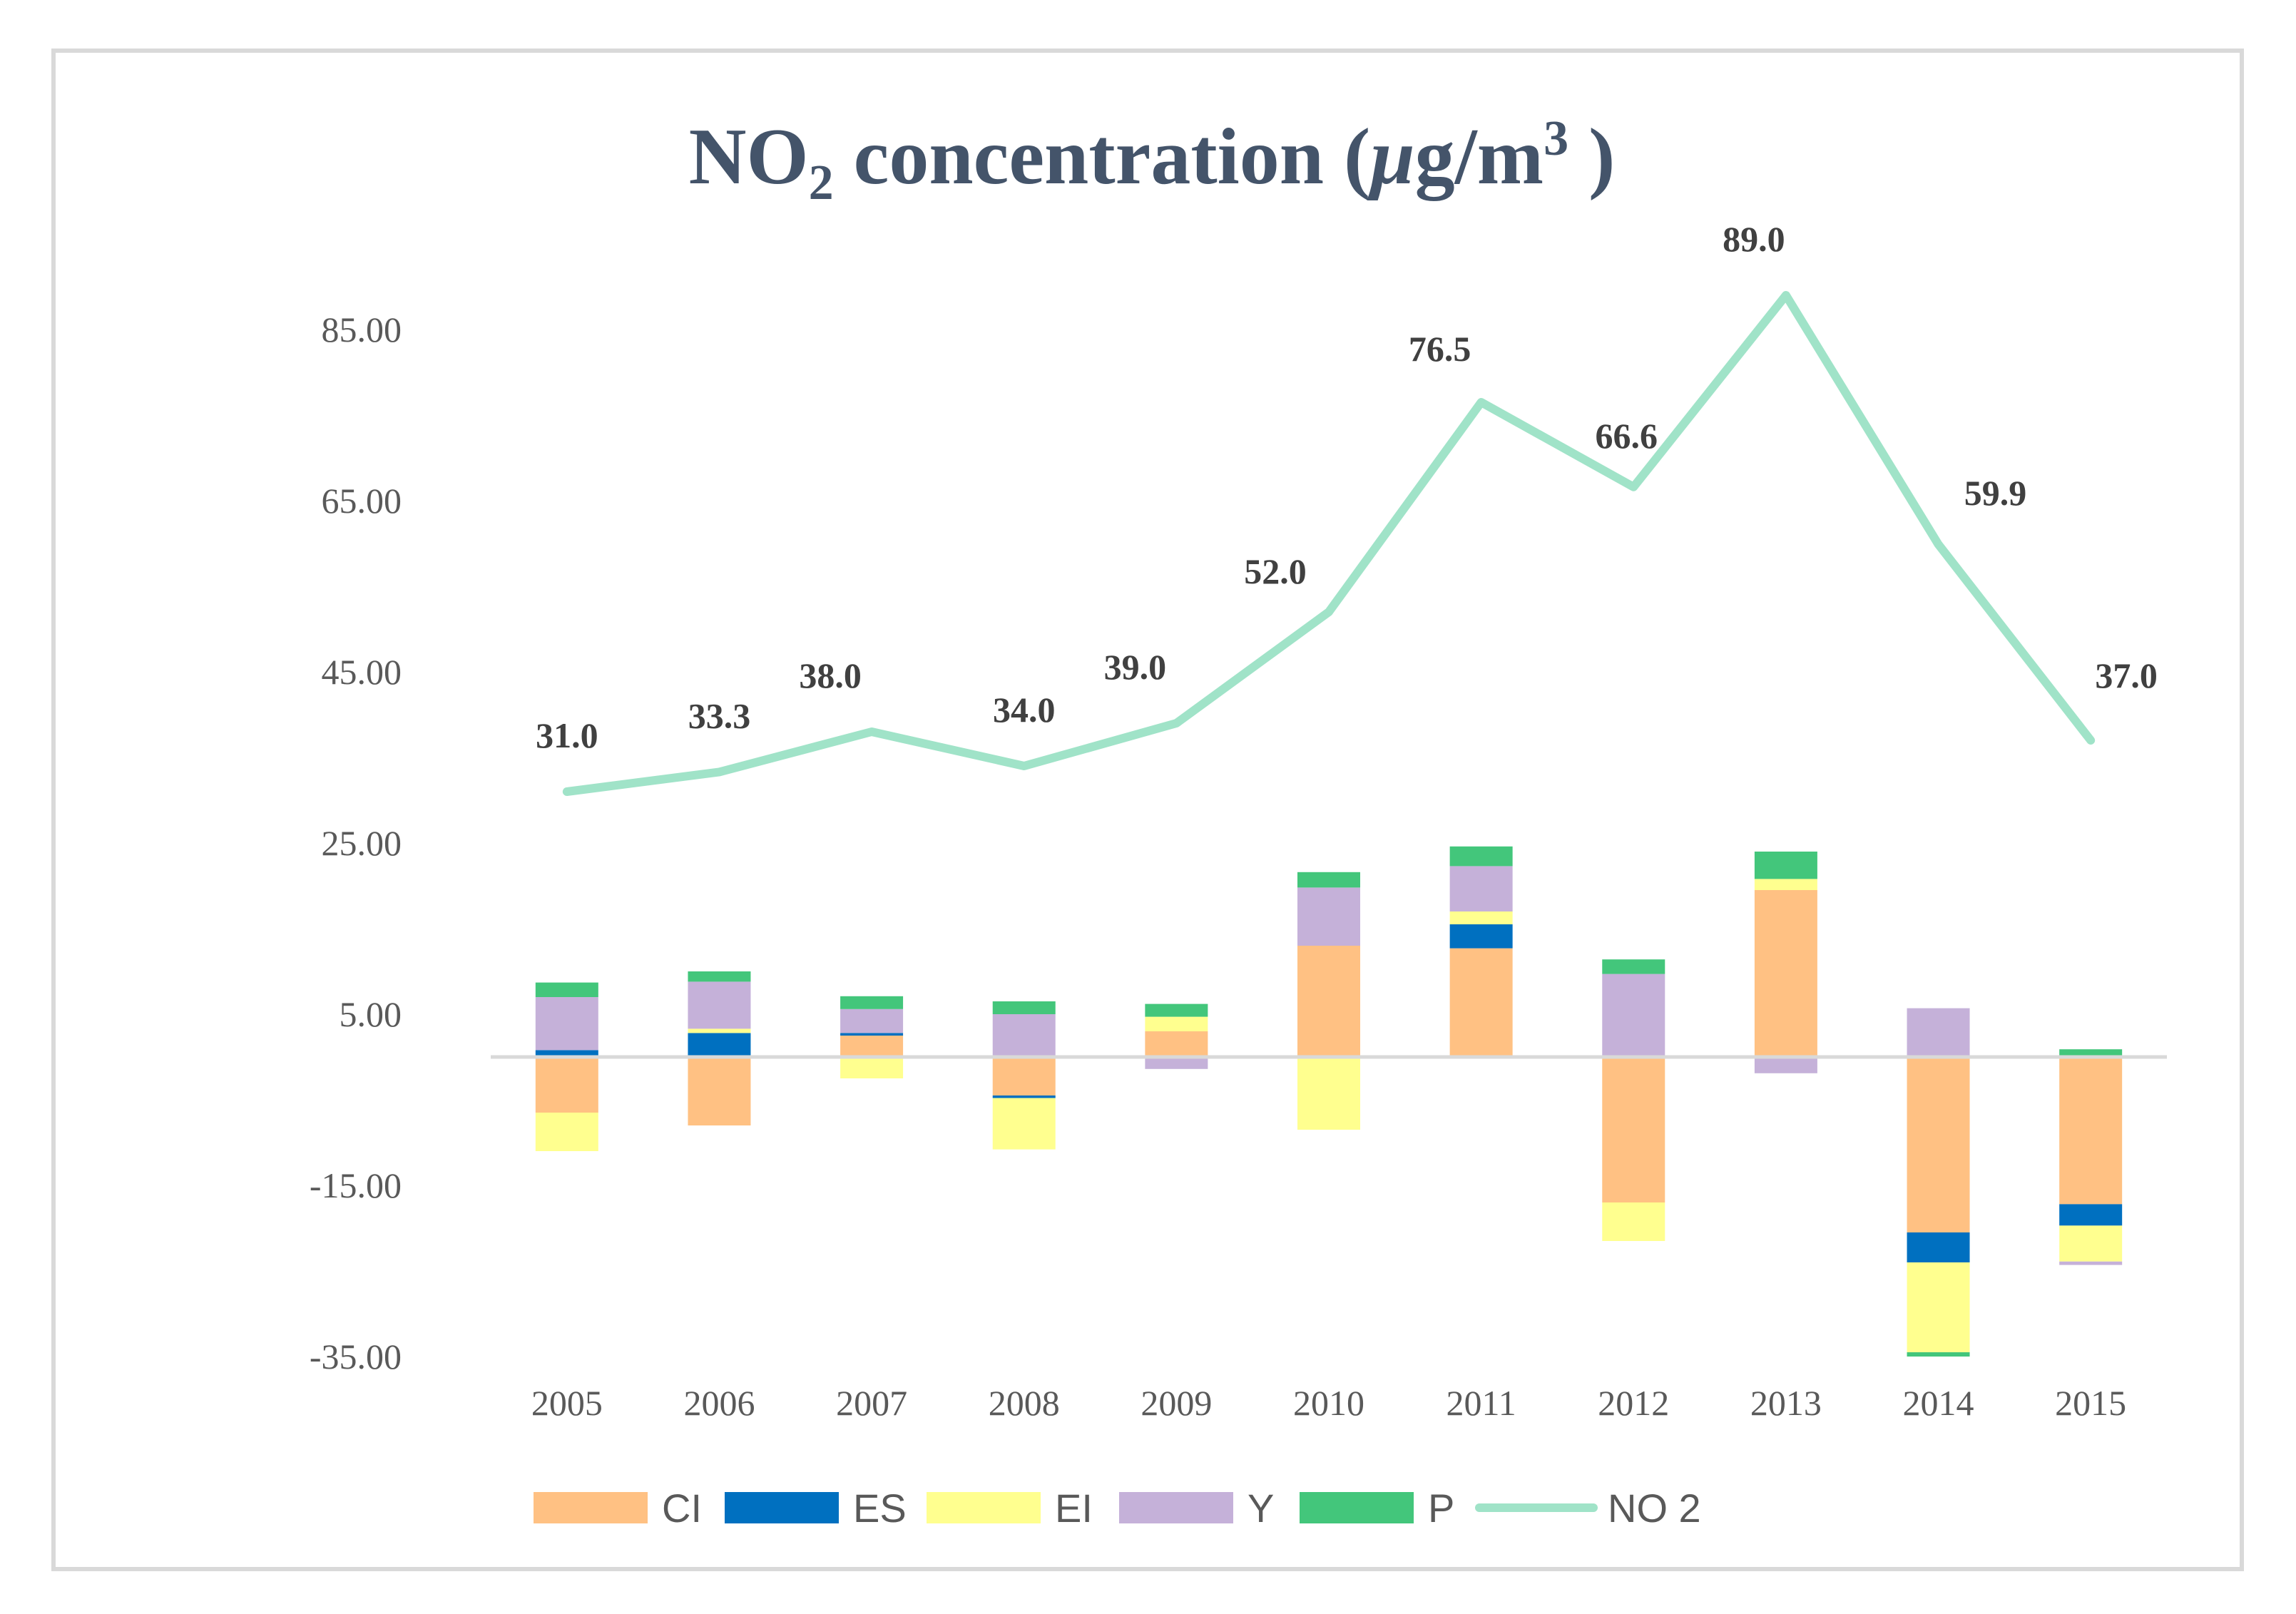  I want to click on legend-item-no2: NO 2, so click(1588, 1509).